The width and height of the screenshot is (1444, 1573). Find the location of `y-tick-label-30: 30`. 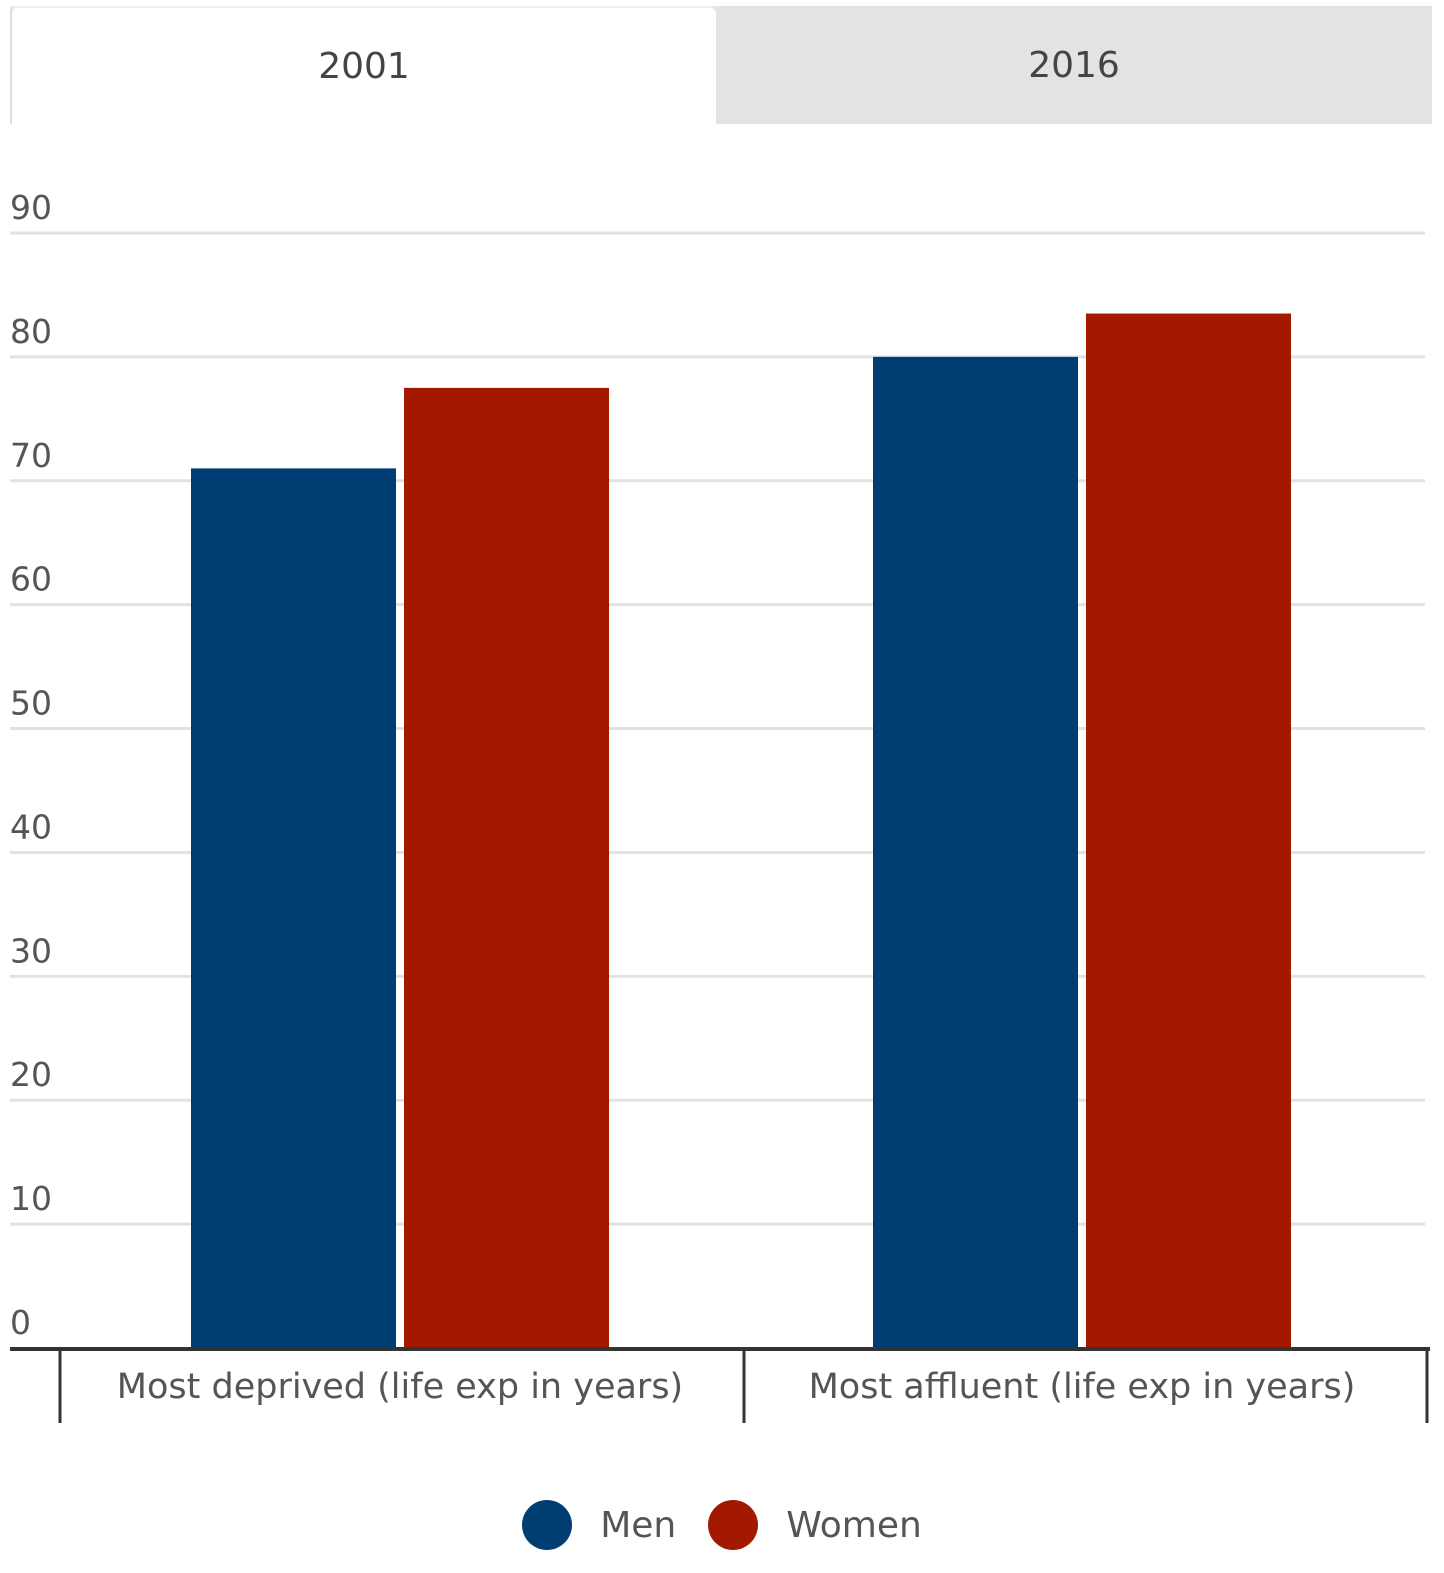

y-tick-label-30: 30 is located at coordinates (31, 950).